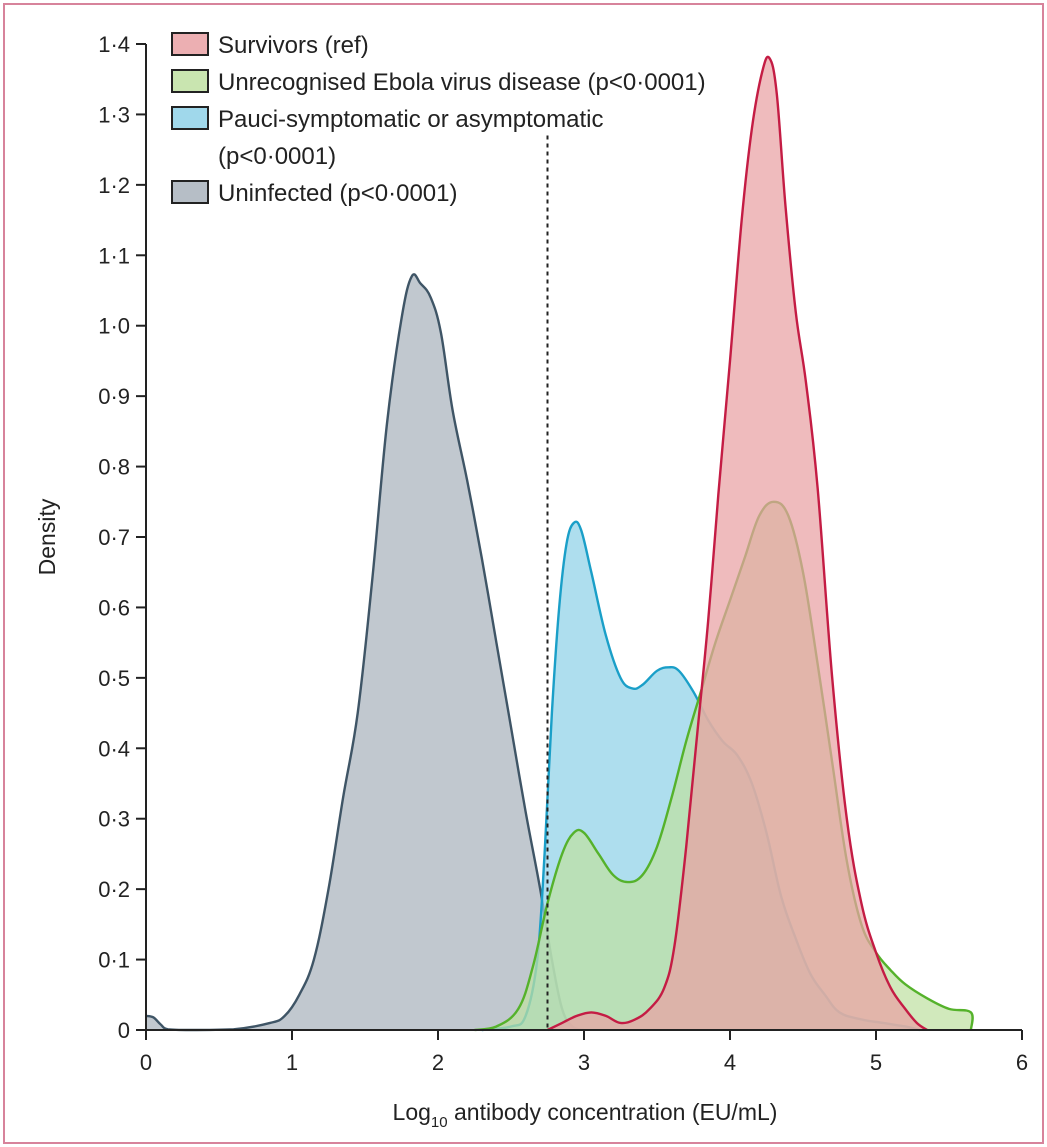 This screenshot has height=1147, width=1047. Describe the element at coordinates (47, 536) in the screenshot. I see `y-axis-title: Density` at that location.